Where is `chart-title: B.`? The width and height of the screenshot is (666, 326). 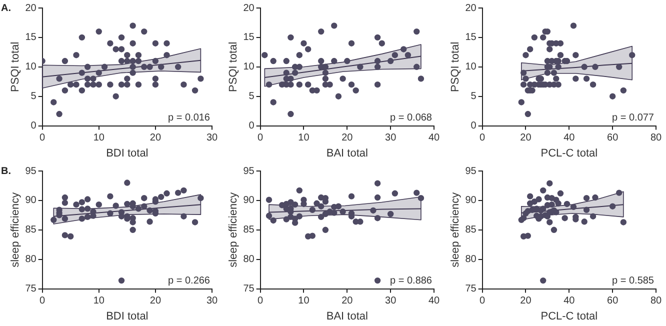 chart-title: B. is located at coordinates (6, 171).